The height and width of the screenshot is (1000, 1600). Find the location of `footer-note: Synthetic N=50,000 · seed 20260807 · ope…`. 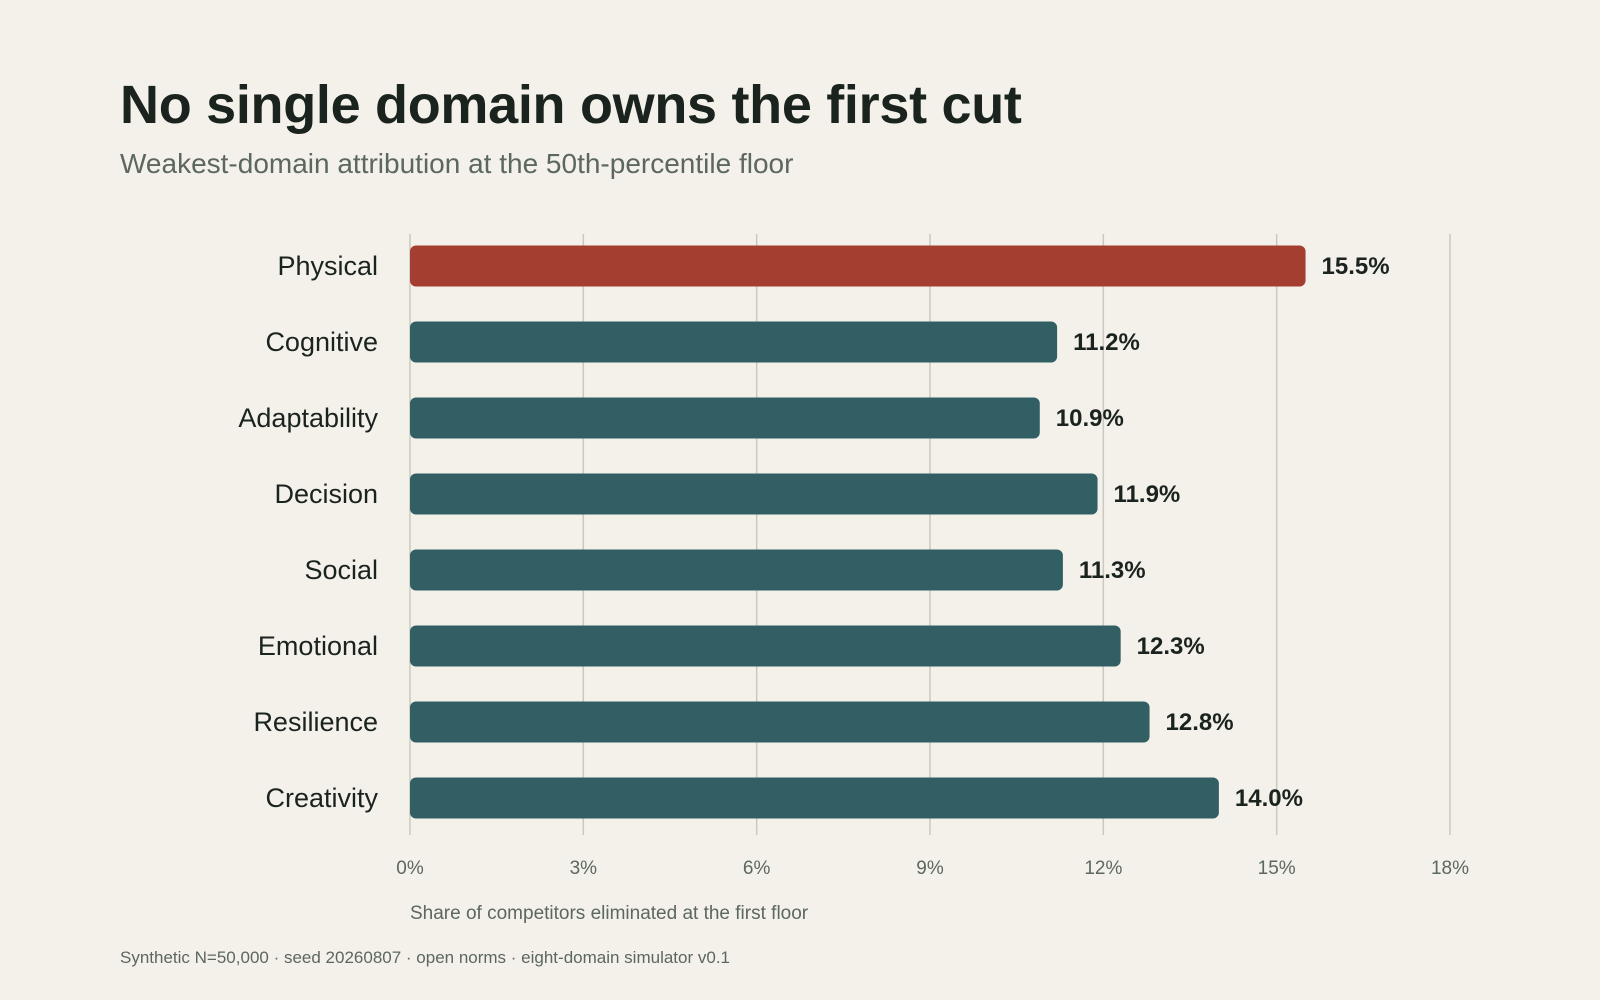

footer-note: Synthetic N=50,000 · seed 20260807 · ope… is located at coordinates (425, 957).